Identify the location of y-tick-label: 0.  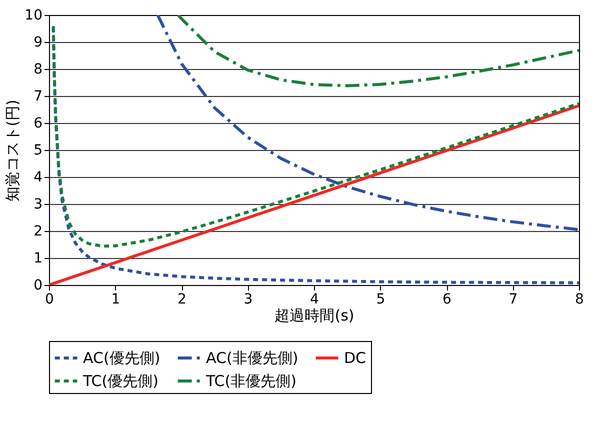
(38, 286).